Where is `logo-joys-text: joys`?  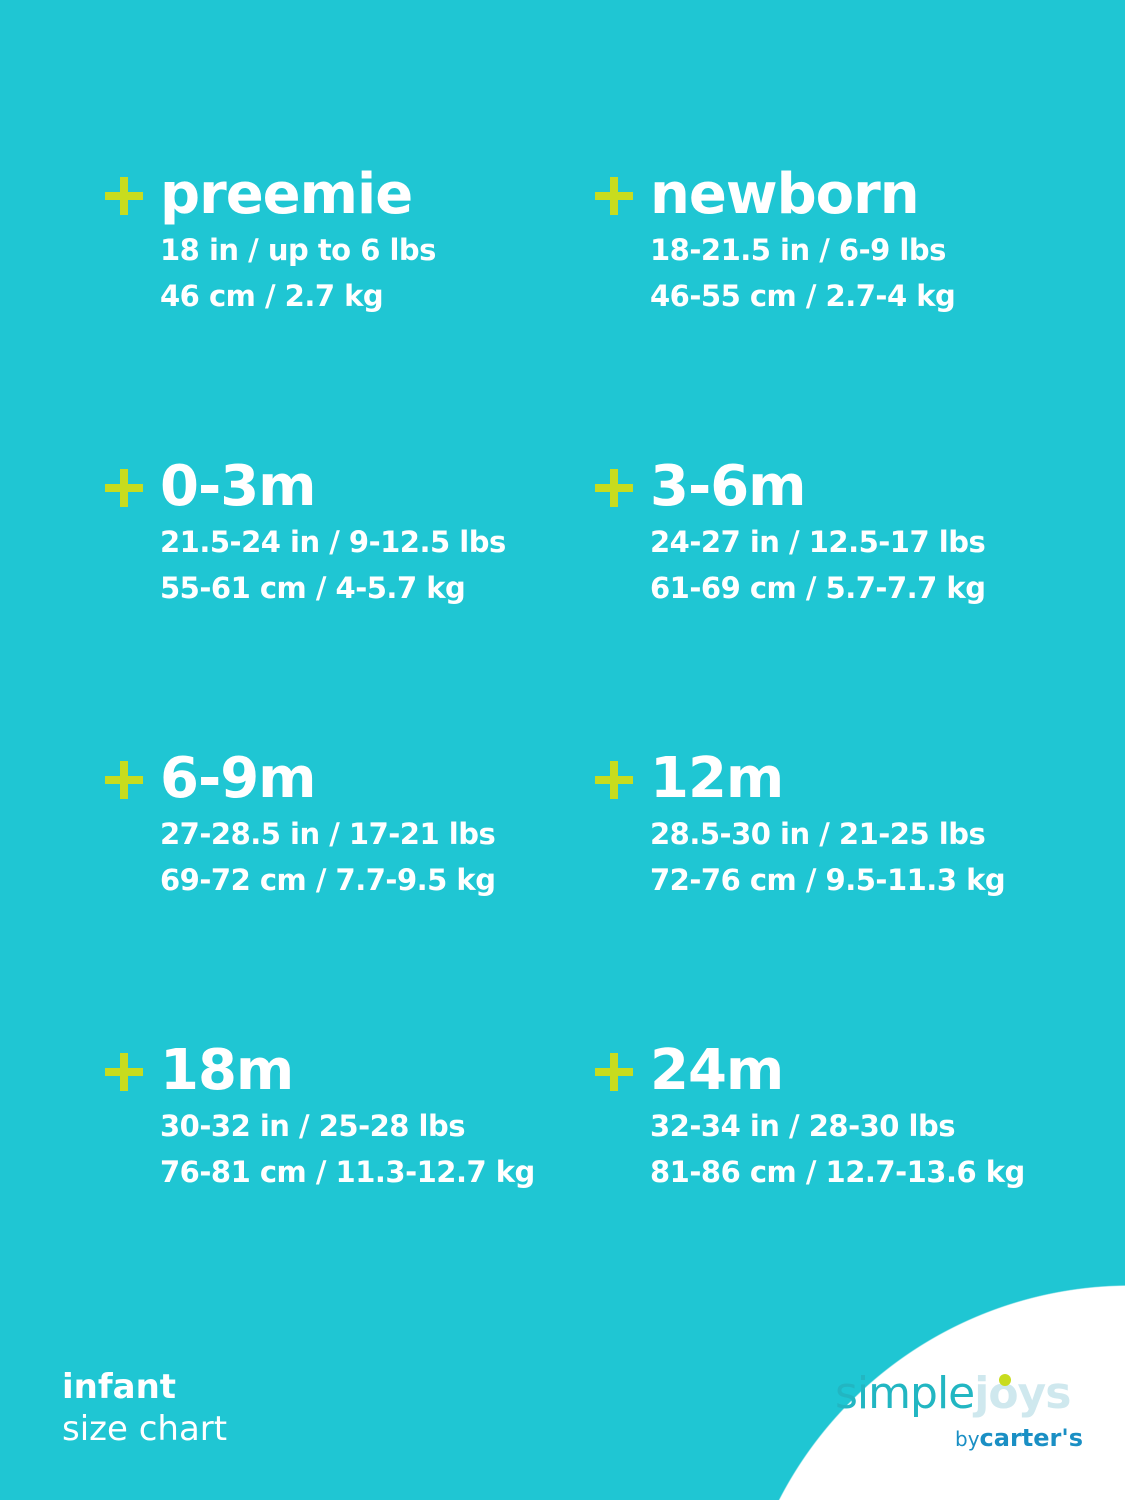
logo-joys-text: joys is located at coordinates (1022, 1393).